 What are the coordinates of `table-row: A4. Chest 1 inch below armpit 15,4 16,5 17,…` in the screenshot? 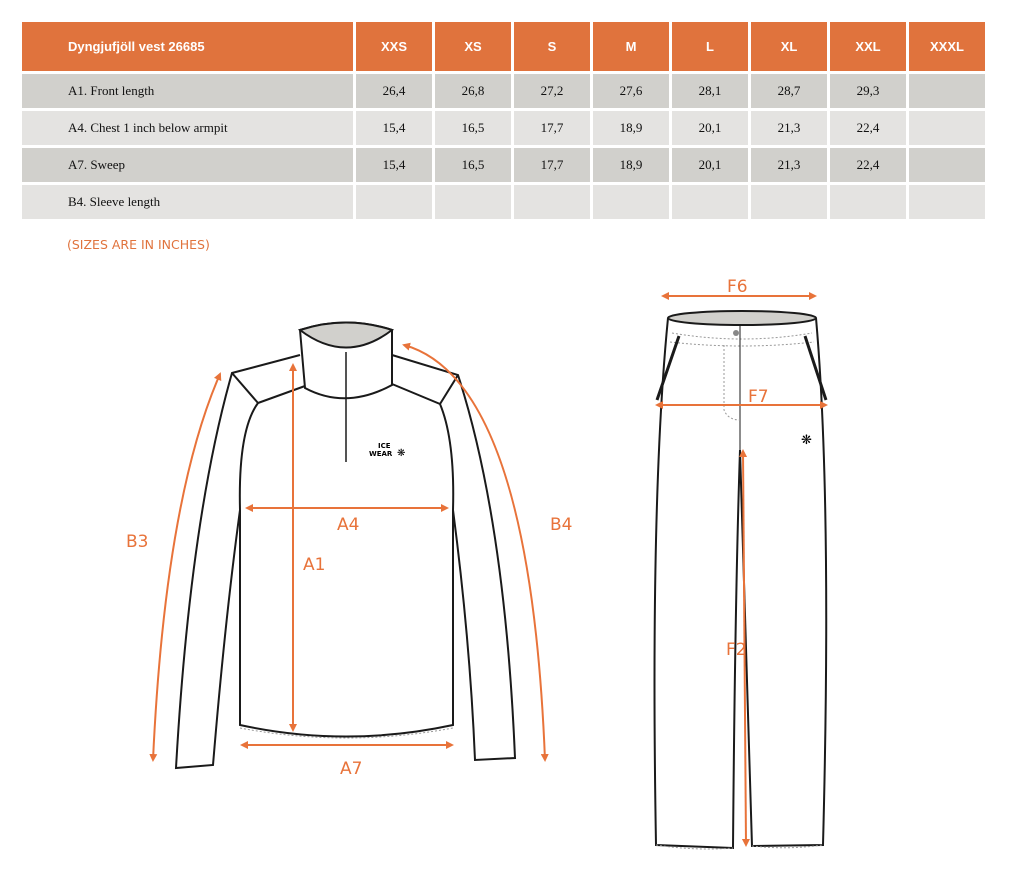 It's located at (503, 128).